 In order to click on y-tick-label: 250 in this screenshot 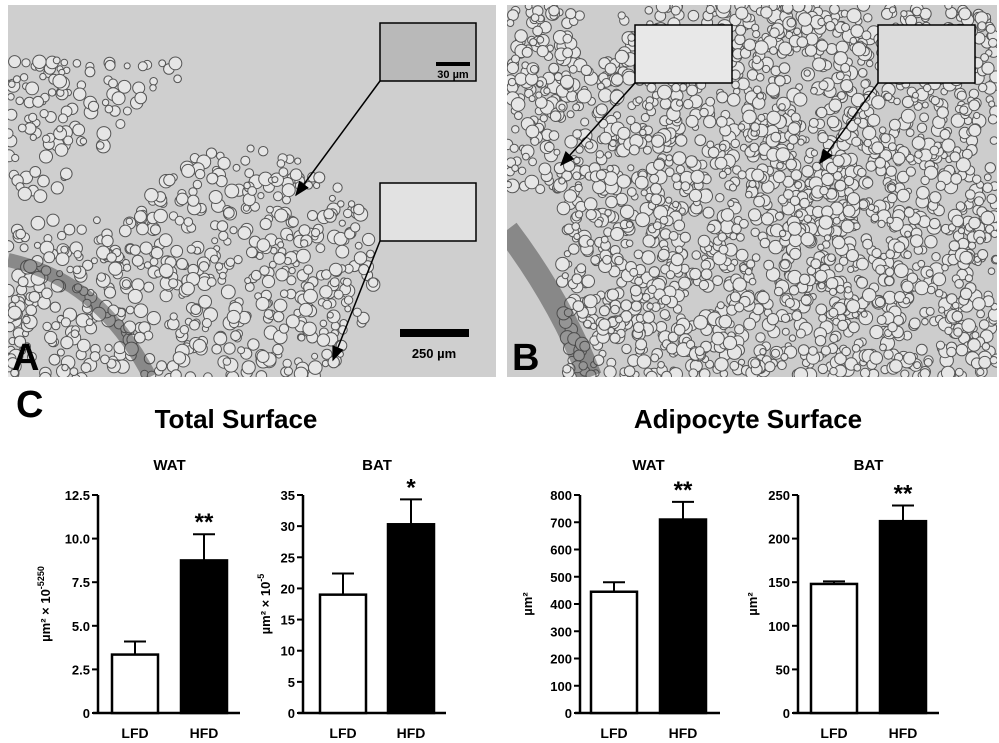, I will do `click(779, 495)`.